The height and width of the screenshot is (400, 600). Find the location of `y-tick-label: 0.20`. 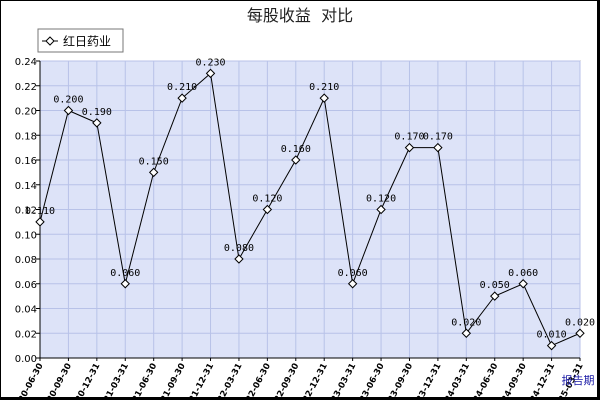

y-tick-label: 0.20 is located at coordinates (26, 112).